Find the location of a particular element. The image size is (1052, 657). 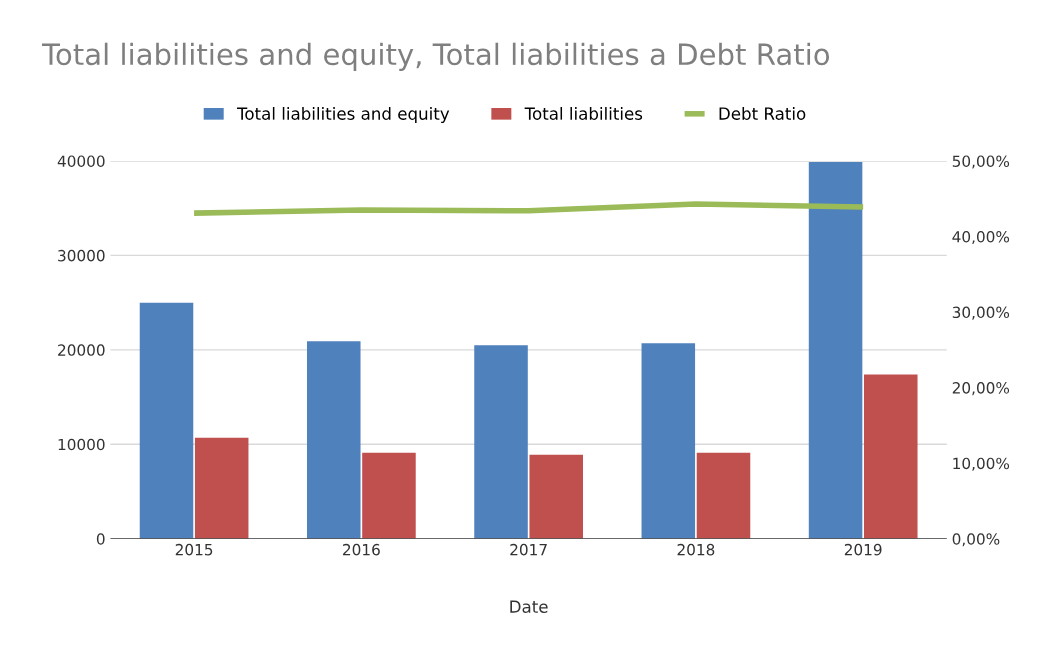

y-tick-label: 0 is located at coordinates (100, 539).